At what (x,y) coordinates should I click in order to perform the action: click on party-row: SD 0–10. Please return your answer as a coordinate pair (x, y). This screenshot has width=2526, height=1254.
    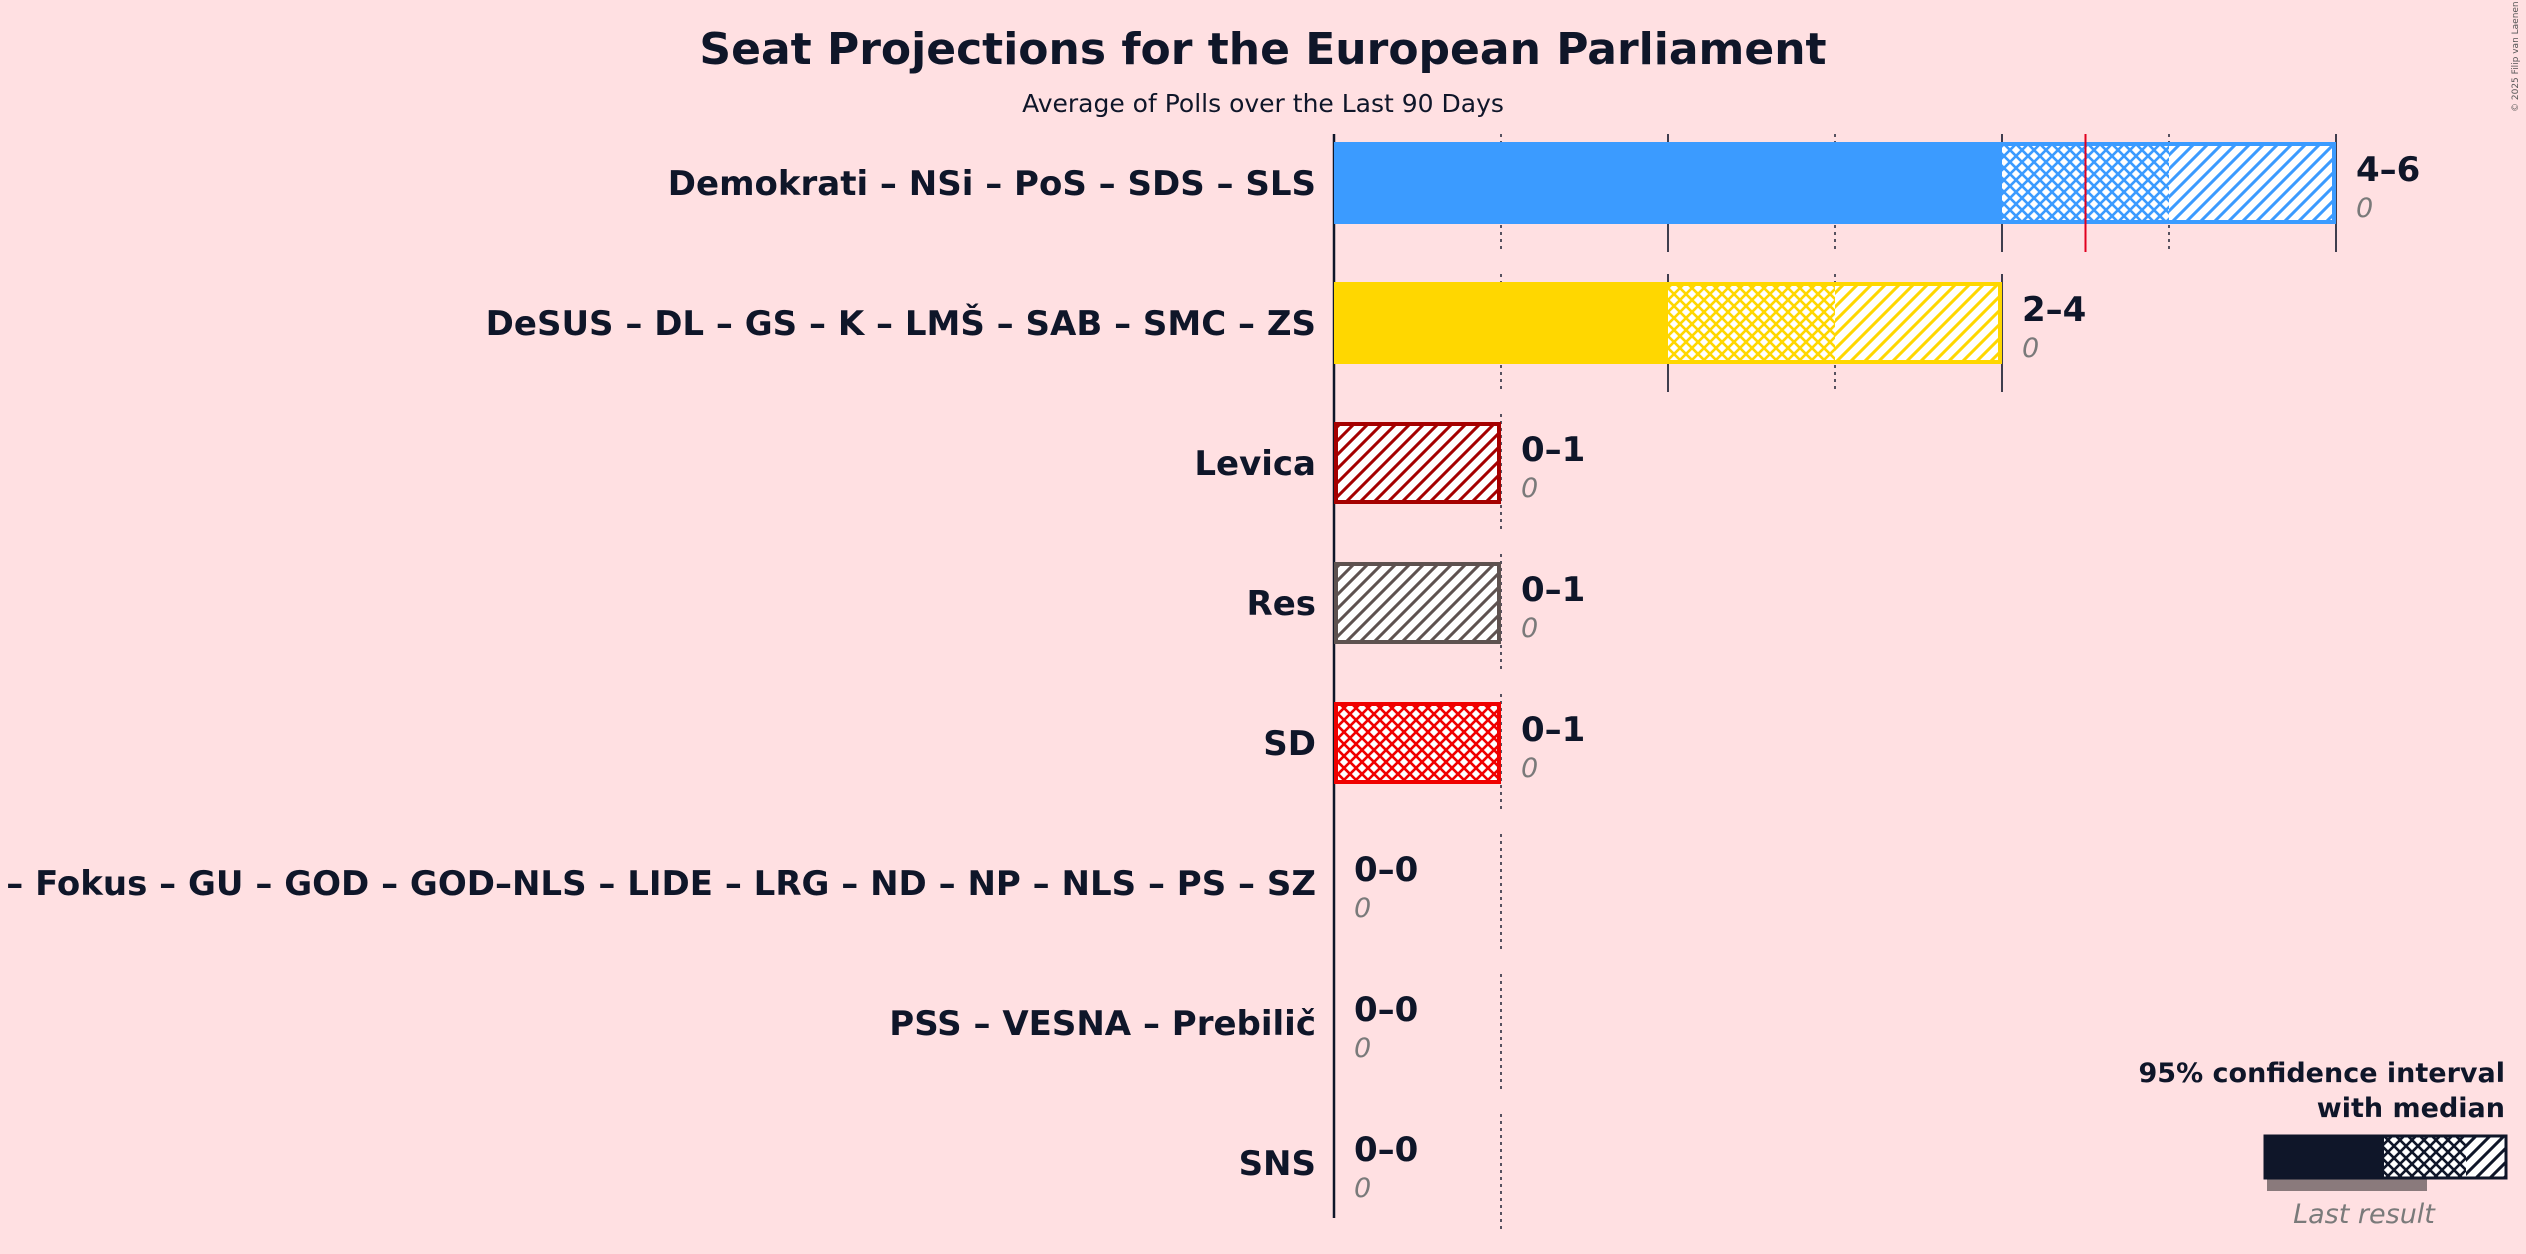
    Looking at the image, I should click on (1424, 753).